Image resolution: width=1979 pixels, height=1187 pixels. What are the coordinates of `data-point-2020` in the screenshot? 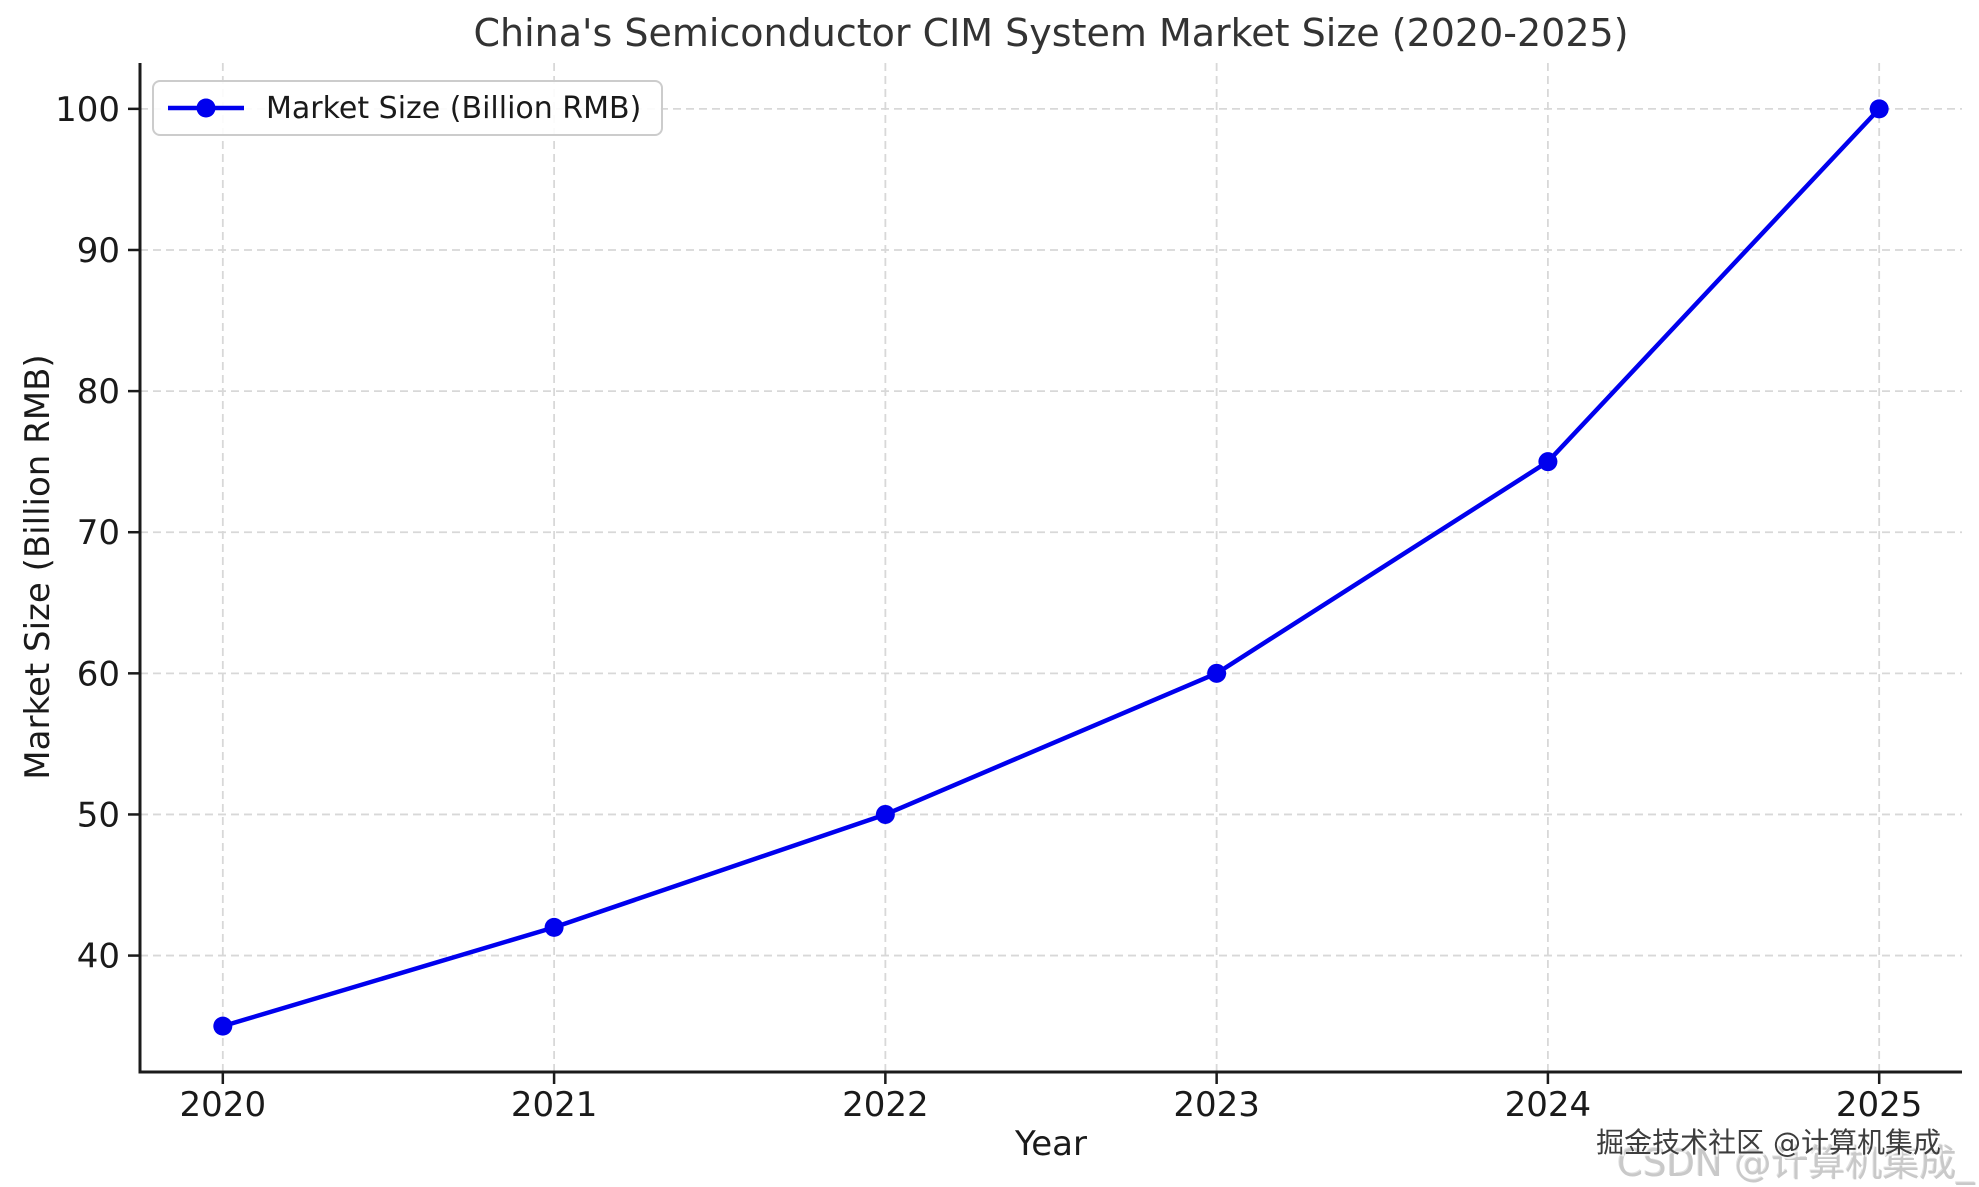 It's located at (223, 1026).